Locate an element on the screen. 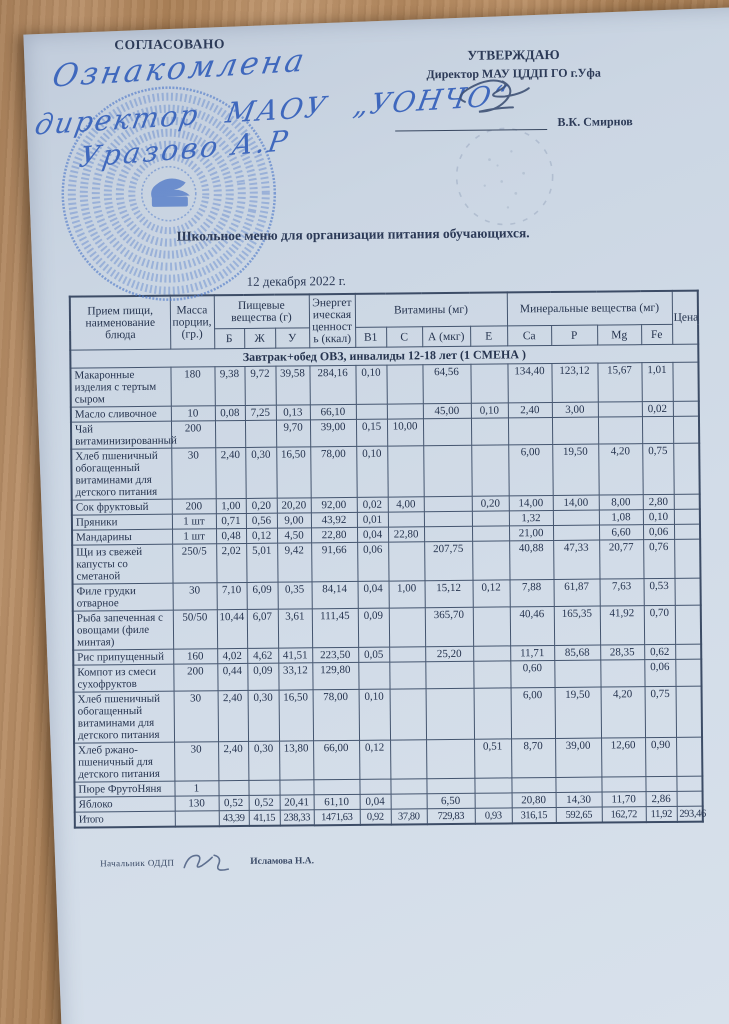 The height and width of the screenshot is (1024, 729). value-cell: 11,71 is located at coordinates (532, 653).